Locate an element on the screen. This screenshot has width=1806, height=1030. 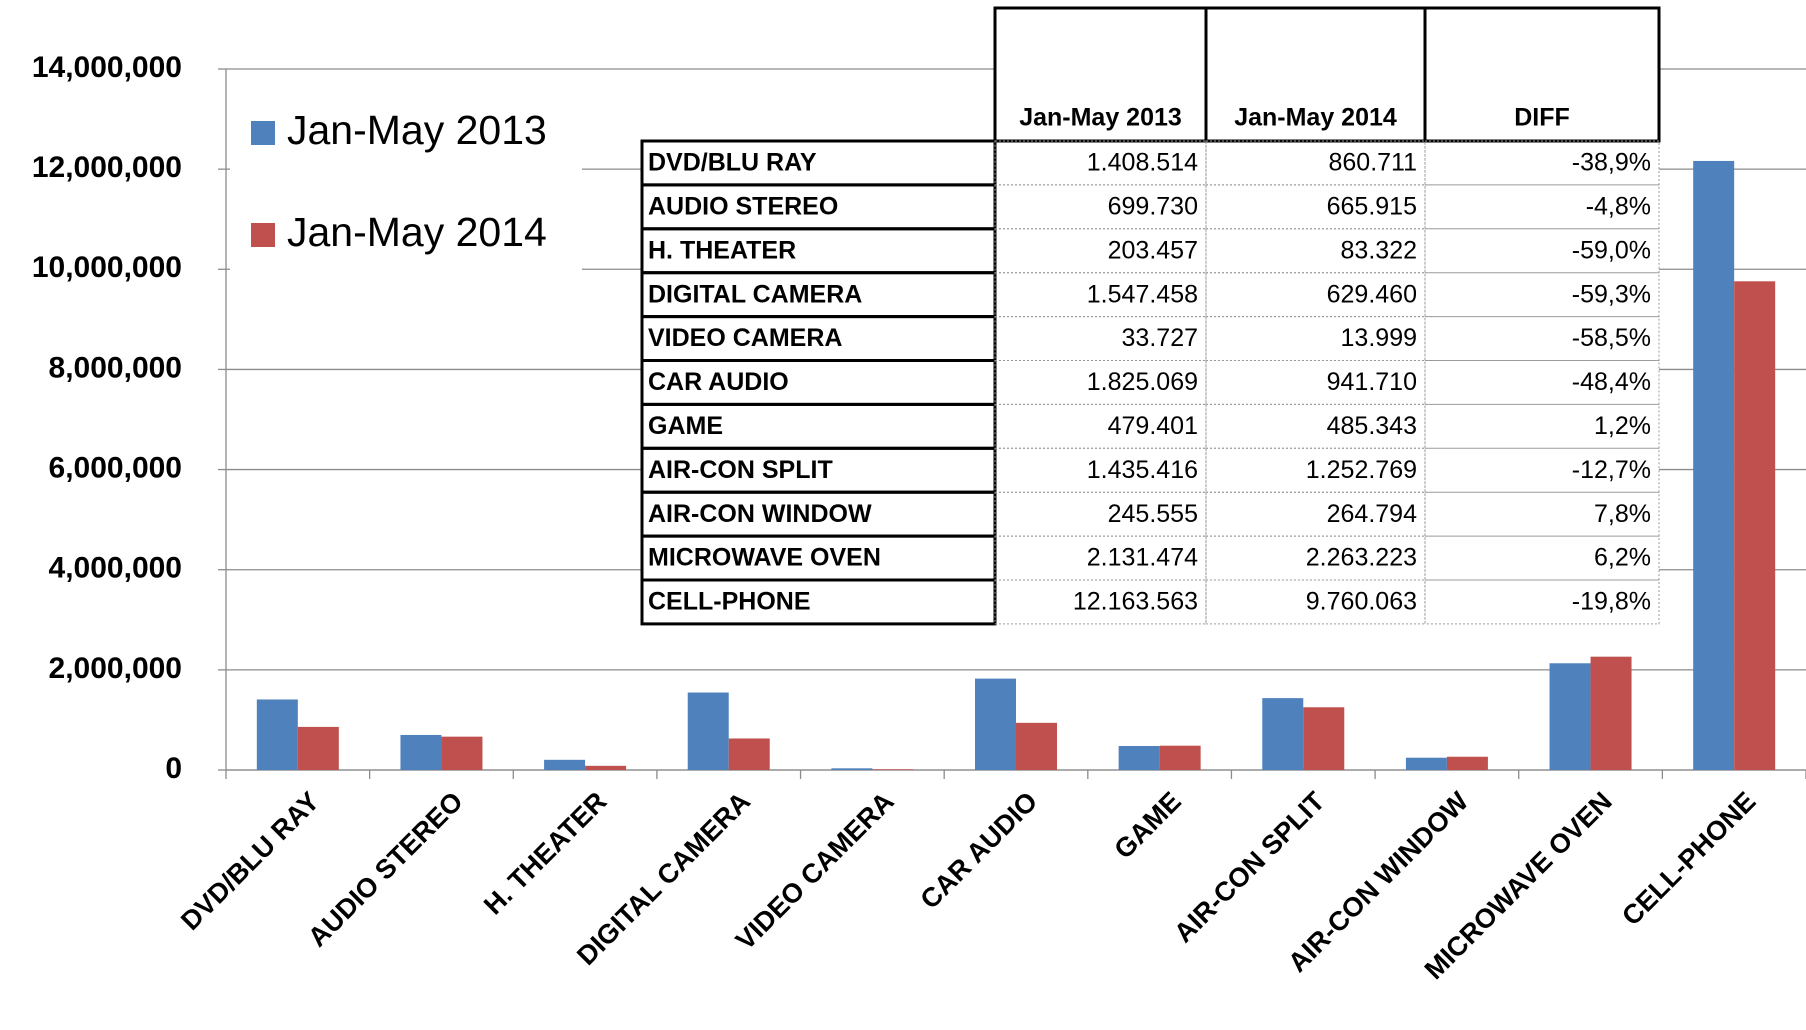
y-tick-label: 2,000,000 is located at coordinates (115, 668).